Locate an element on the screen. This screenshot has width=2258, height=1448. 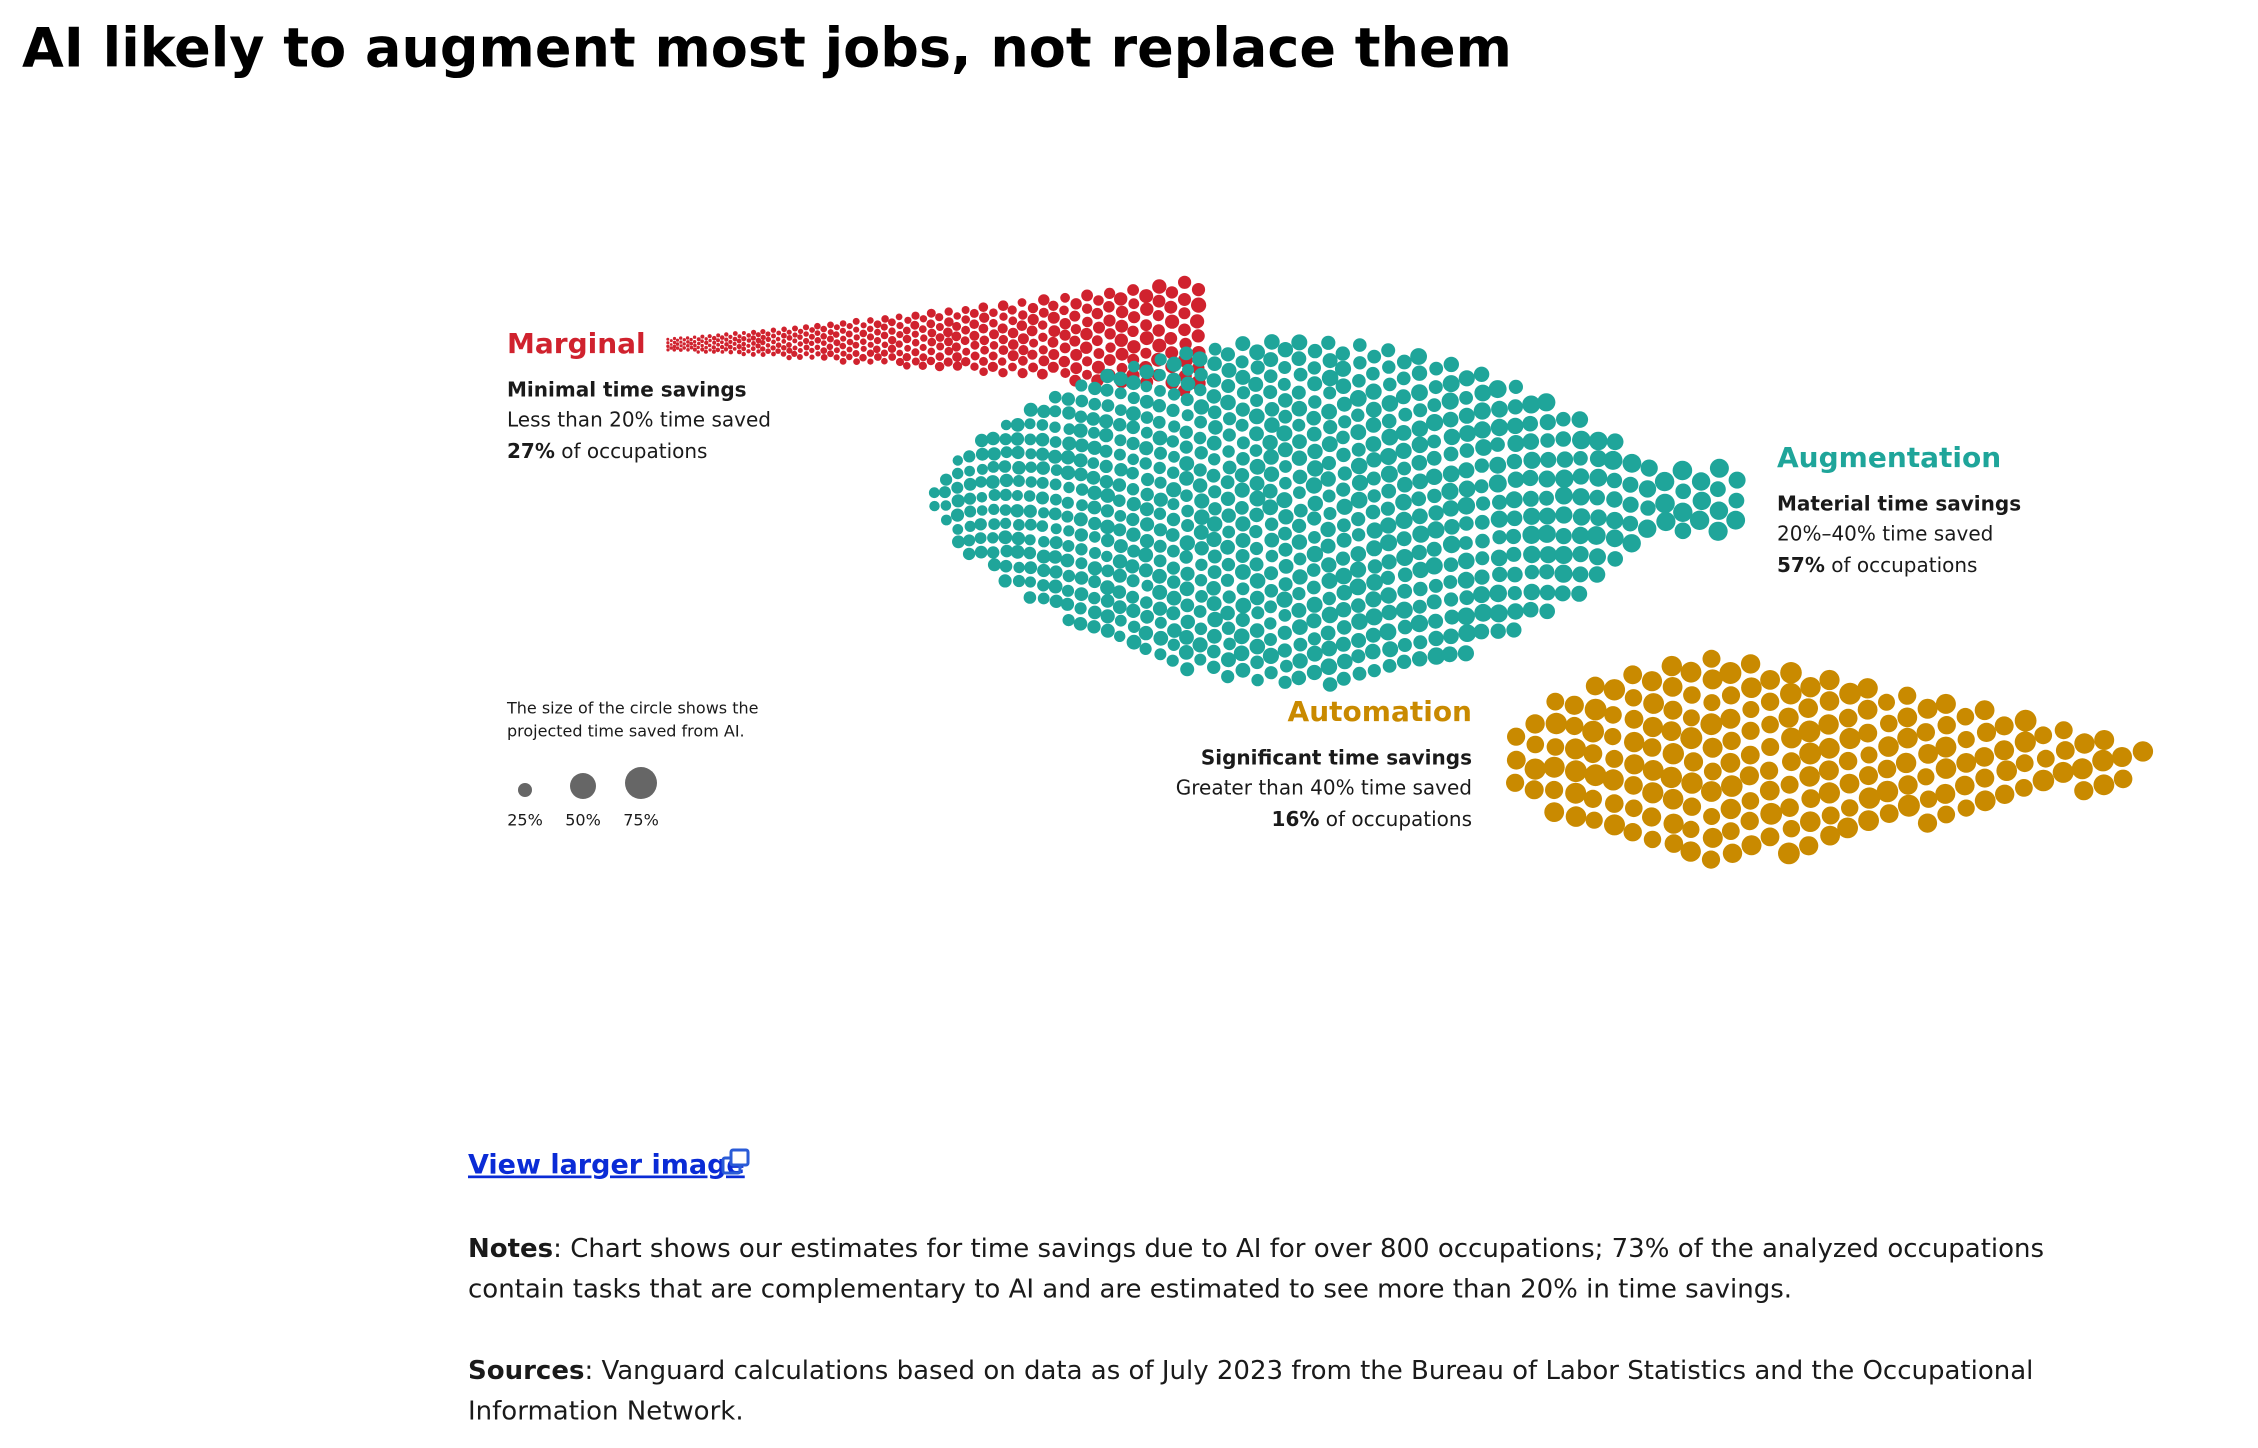
group-name: Automation is located at coordinates (1380, 711).